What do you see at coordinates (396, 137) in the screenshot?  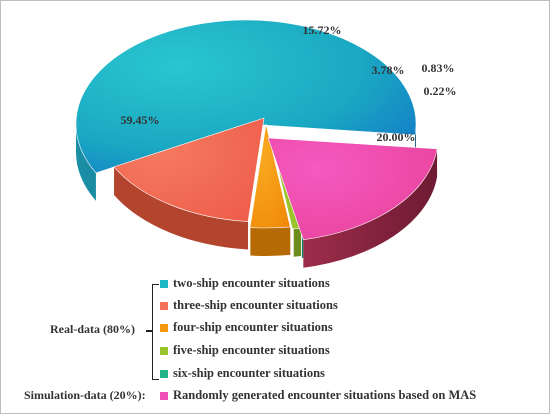 I see `label-simulation: 20.00%` at bounding box center [396, 137].